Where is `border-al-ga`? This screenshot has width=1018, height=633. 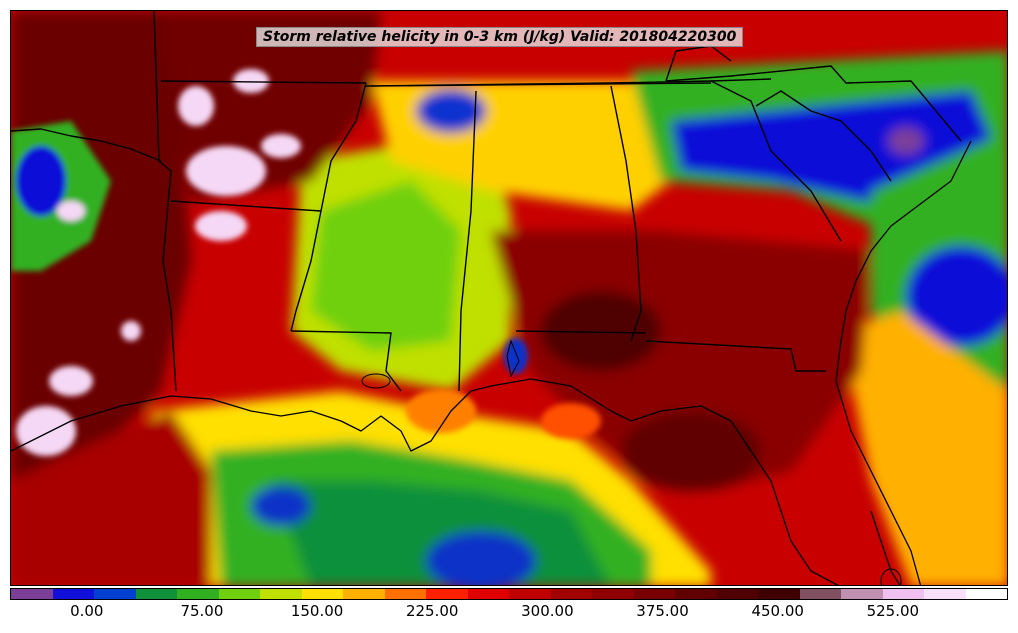
border-al-ga is located at coordinates (626, 213).